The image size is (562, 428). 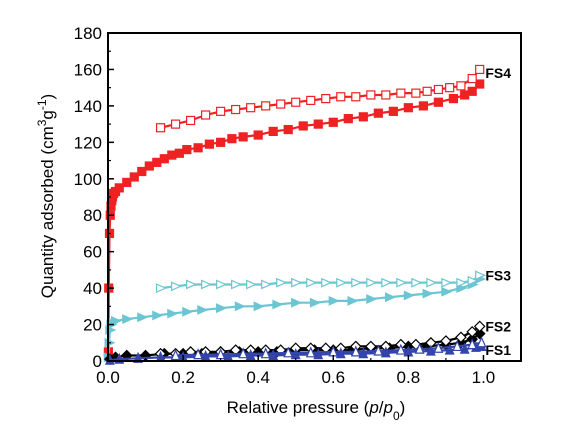 What do you see at coordinates (498, 275) in the screenshot?
I see `series-label: FS3` at bounding box center [498, 275].